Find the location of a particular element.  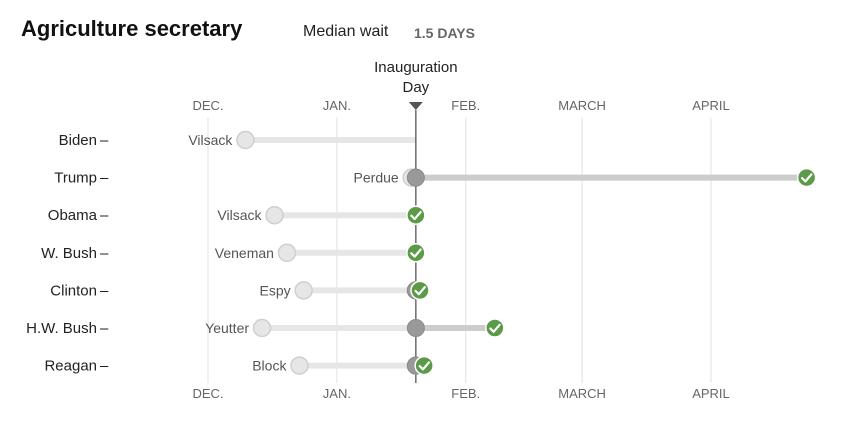

inauguration-arrow-icon is located at coordinates (415, 106).